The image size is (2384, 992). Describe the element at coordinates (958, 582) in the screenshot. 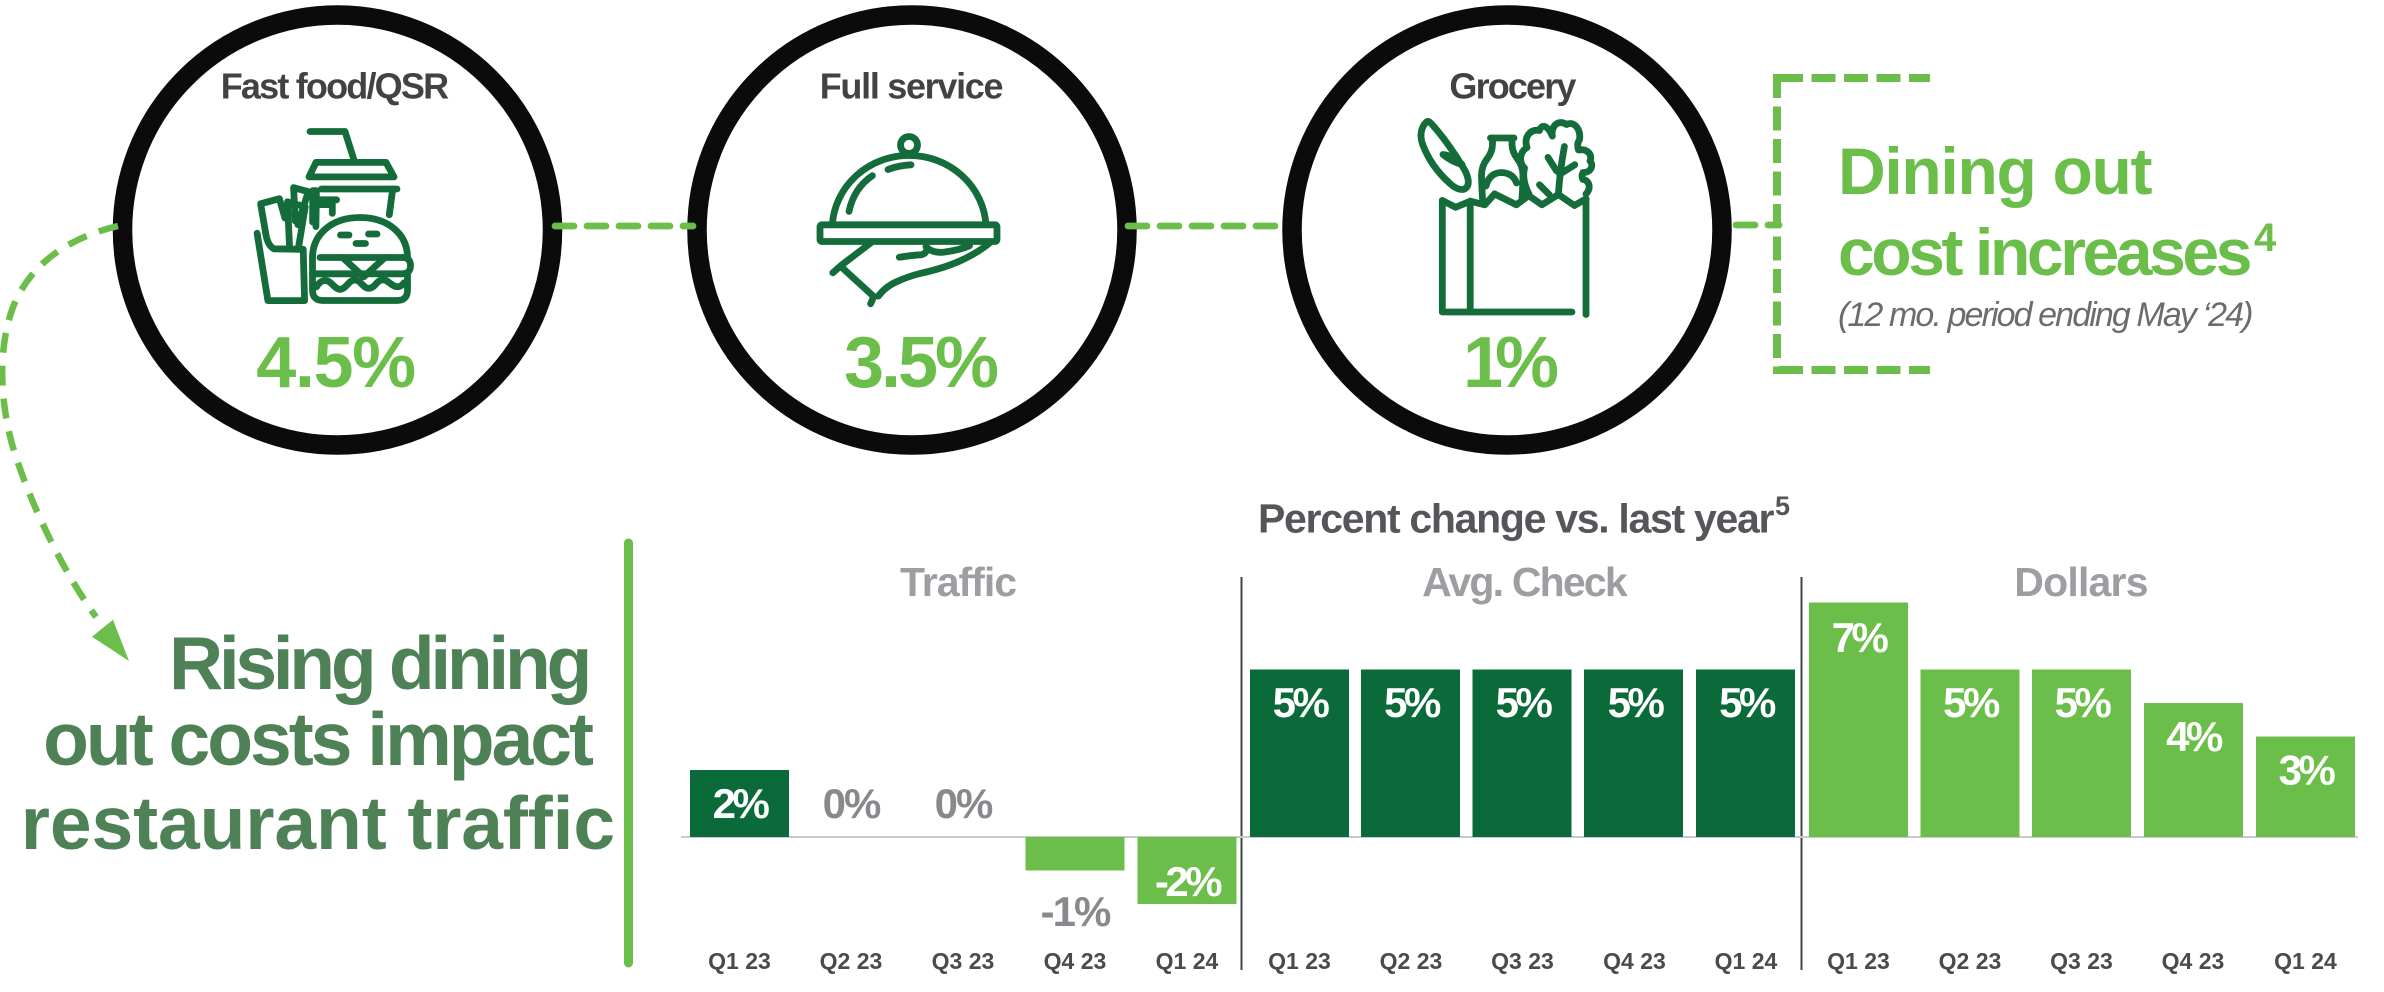

I see `svg-text: Traffic` at that location.